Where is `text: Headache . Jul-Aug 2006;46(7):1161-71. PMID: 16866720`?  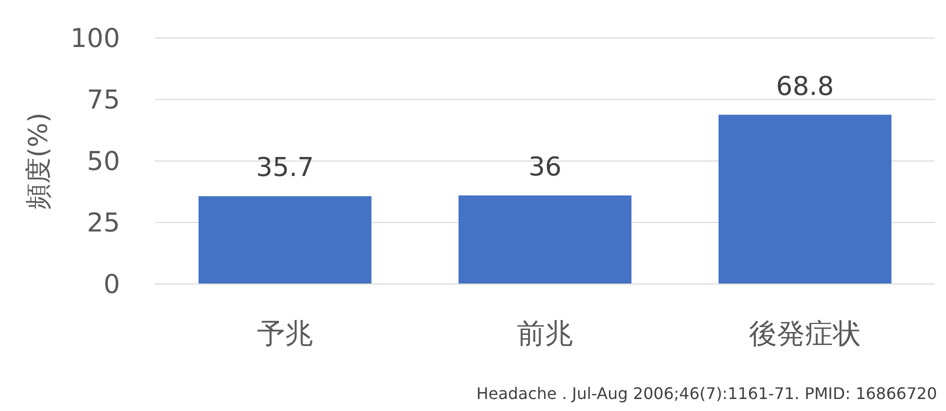
text: Headache . Jul-Aug 2006;46(7):1161-71. PMID: 16866720 is located at coordinates (706, 393).